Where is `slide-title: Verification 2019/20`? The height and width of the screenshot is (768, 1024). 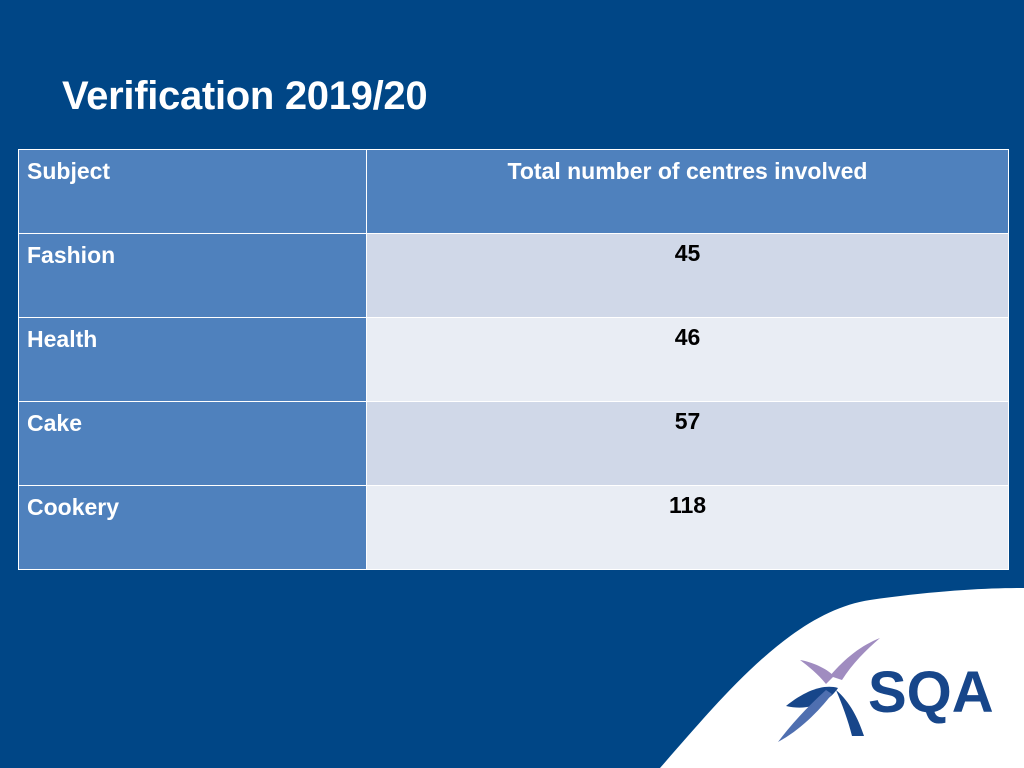 slide-title: Verification 2019/20 is located at coordinates (245, 96).